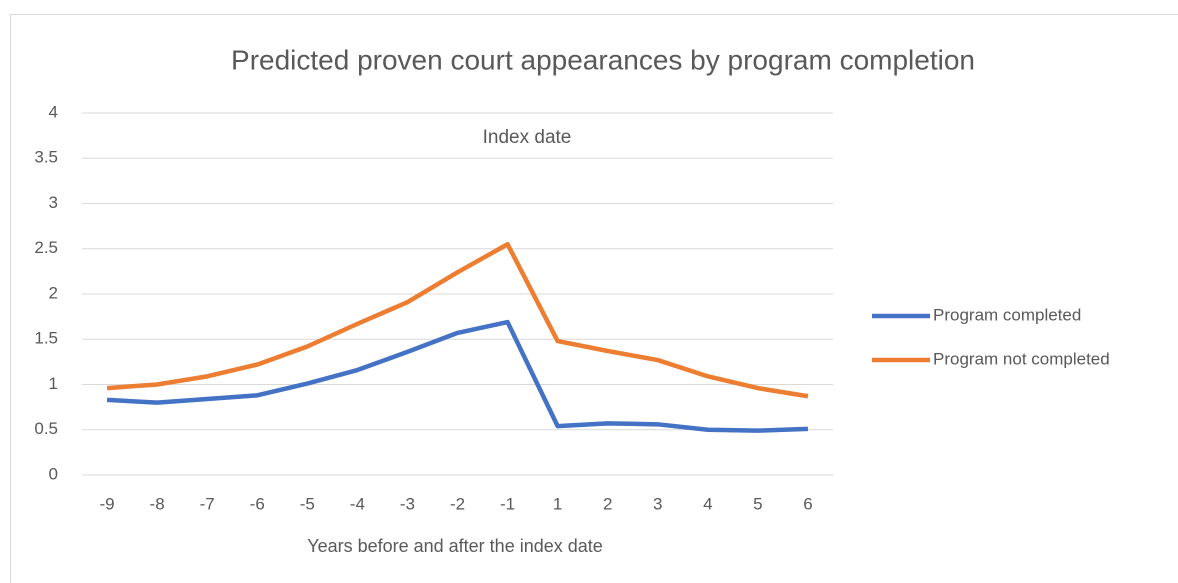 This screenshot has width=1178, height=583. What do you see at coordinates (106, 503) in the screenshot?
I see `x-tick-label: -9` at bounding box center [106, 503].